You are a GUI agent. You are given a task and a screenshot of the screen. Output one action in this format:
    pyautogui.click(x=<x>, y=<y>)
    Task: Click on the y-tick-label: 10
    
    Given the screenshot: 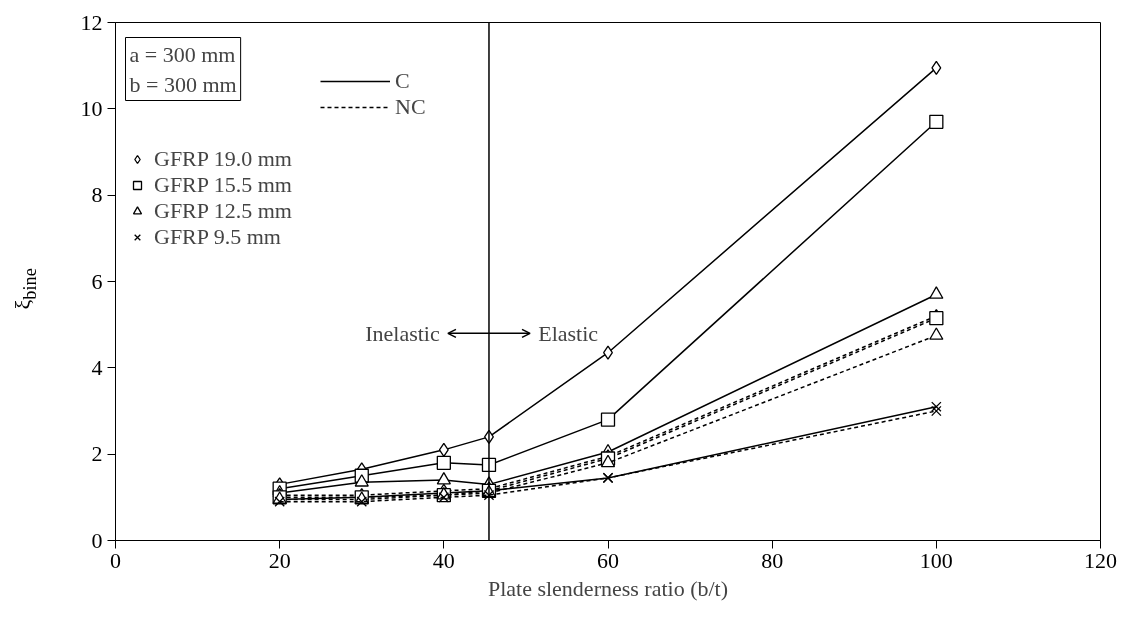 What is the action you would take?
    pyautogui.click(x=91, y=108)
    